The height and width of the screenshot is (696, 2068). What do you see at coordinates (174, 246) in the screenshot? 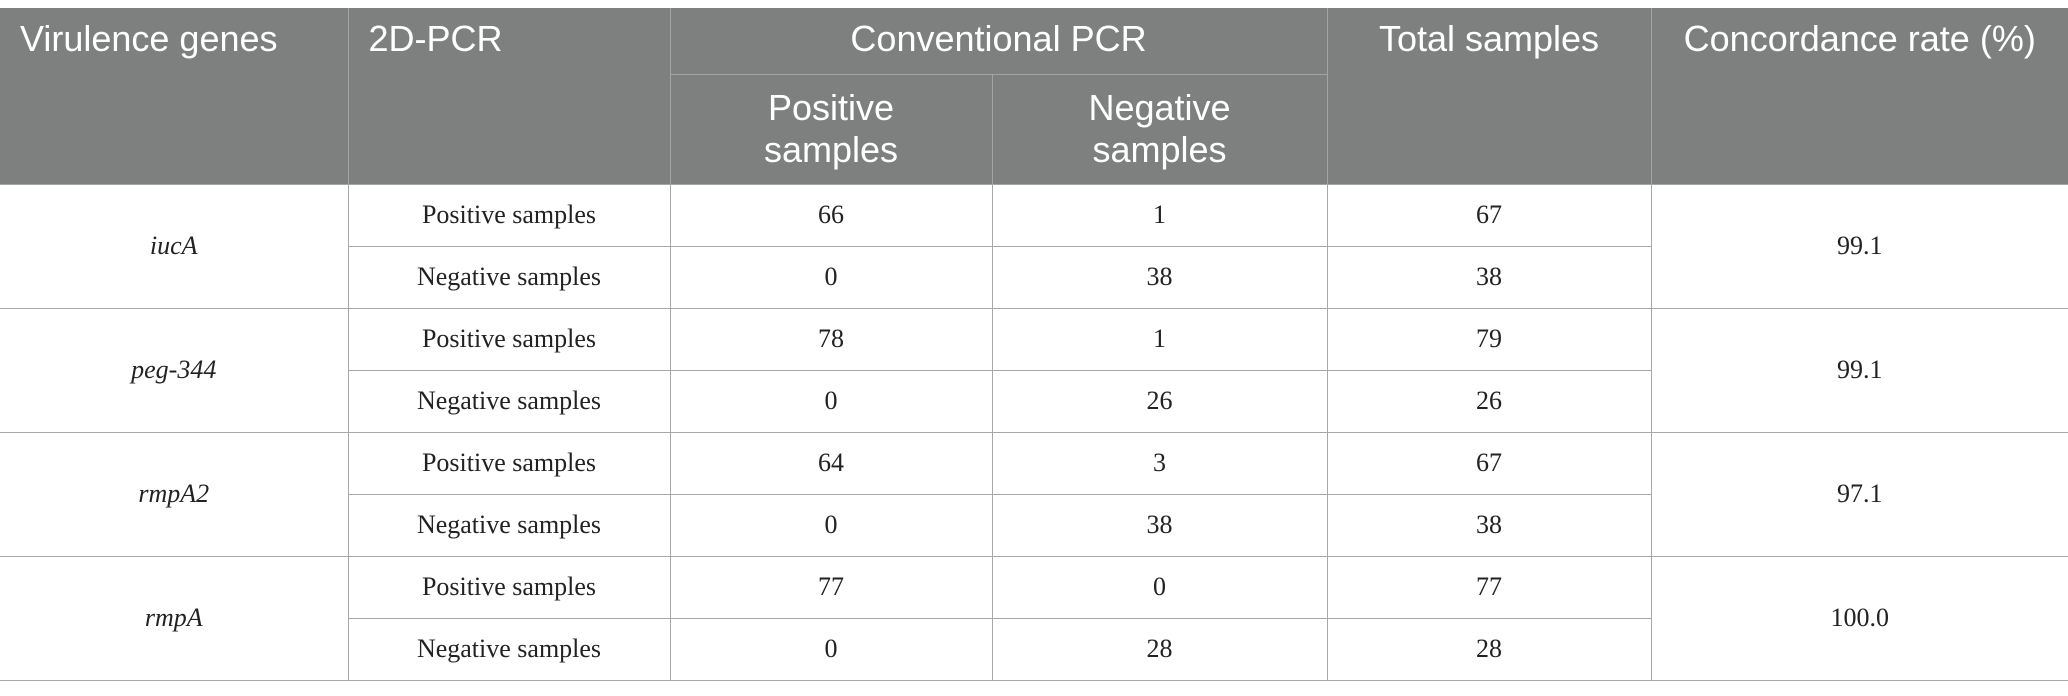
I see `gene-name: iucA` at bounding box center [174, 246].